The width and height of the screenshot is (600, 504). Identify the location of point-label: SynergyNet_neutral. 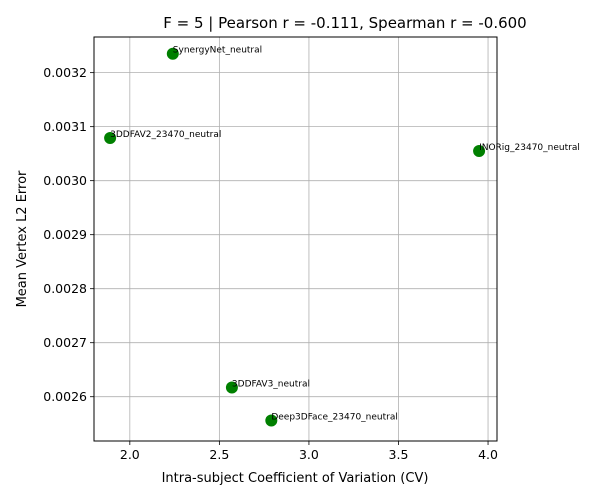
(217, 51).